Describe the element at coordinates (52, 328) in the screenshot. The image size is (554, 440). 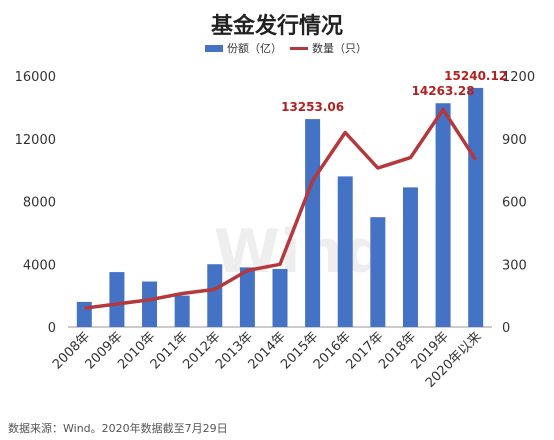
I see `y-left-tick-label: 0` at that location.